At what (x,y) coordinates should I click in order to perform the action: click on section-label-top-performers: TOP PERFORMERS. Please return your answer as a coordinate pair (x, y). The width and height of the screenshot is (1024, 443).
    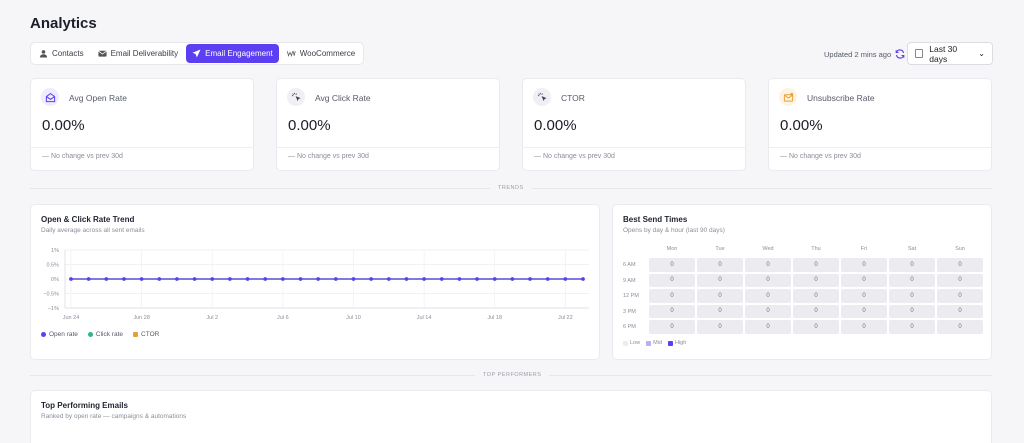
    Looking at the image, I should click on (512, 375).